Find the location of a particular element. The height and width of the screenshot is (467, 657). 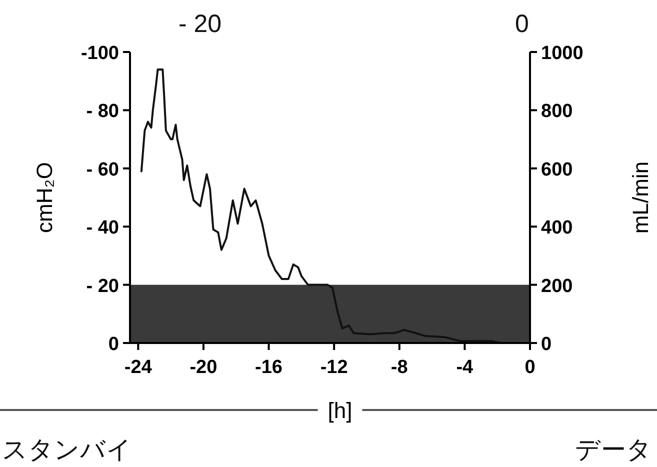

y-tick-label: - 20 is located at coordinates (102, 286).